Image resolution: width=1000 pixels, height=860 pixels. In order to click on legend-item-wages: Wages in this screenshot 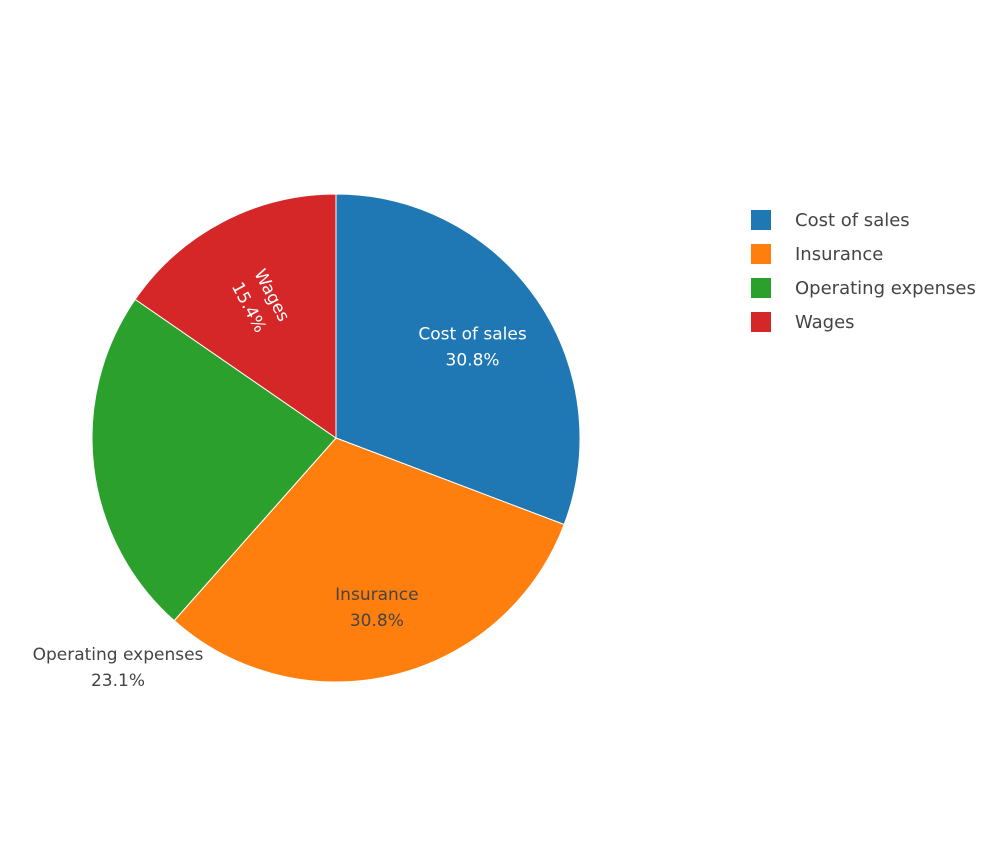, I will do `click(803, 322)`.